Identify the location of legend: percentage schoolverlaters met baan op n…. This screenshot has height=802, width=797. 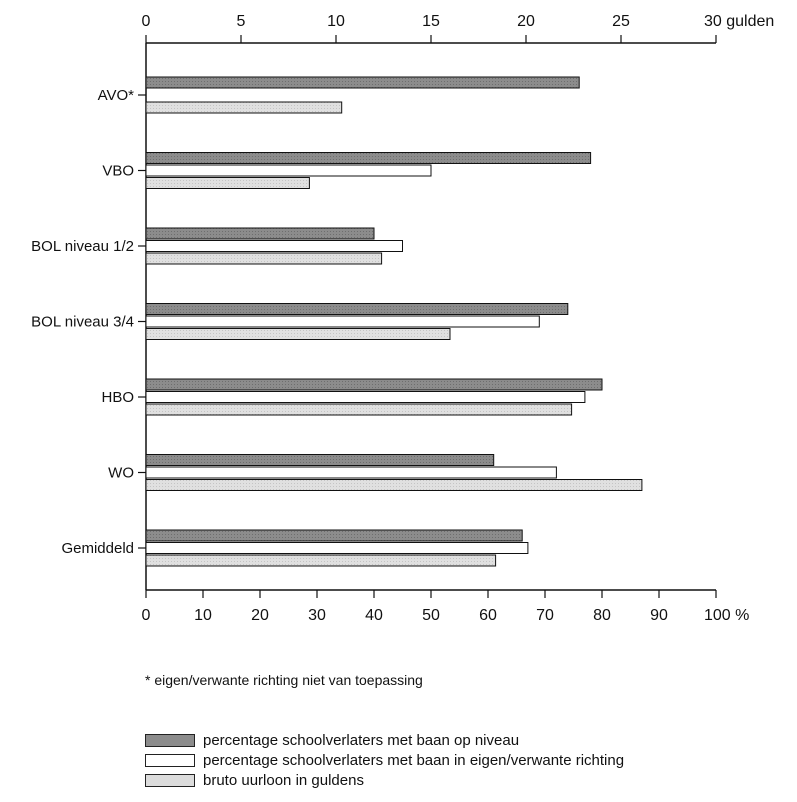
(384, 760).